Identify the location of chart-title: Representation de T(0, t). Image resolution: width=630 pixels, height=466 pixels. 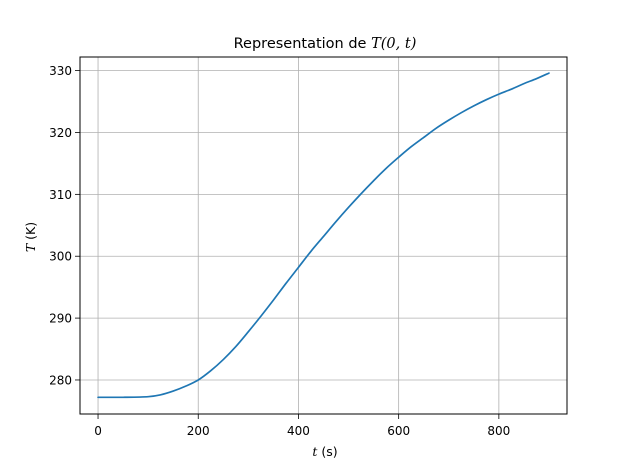
(325, 44).